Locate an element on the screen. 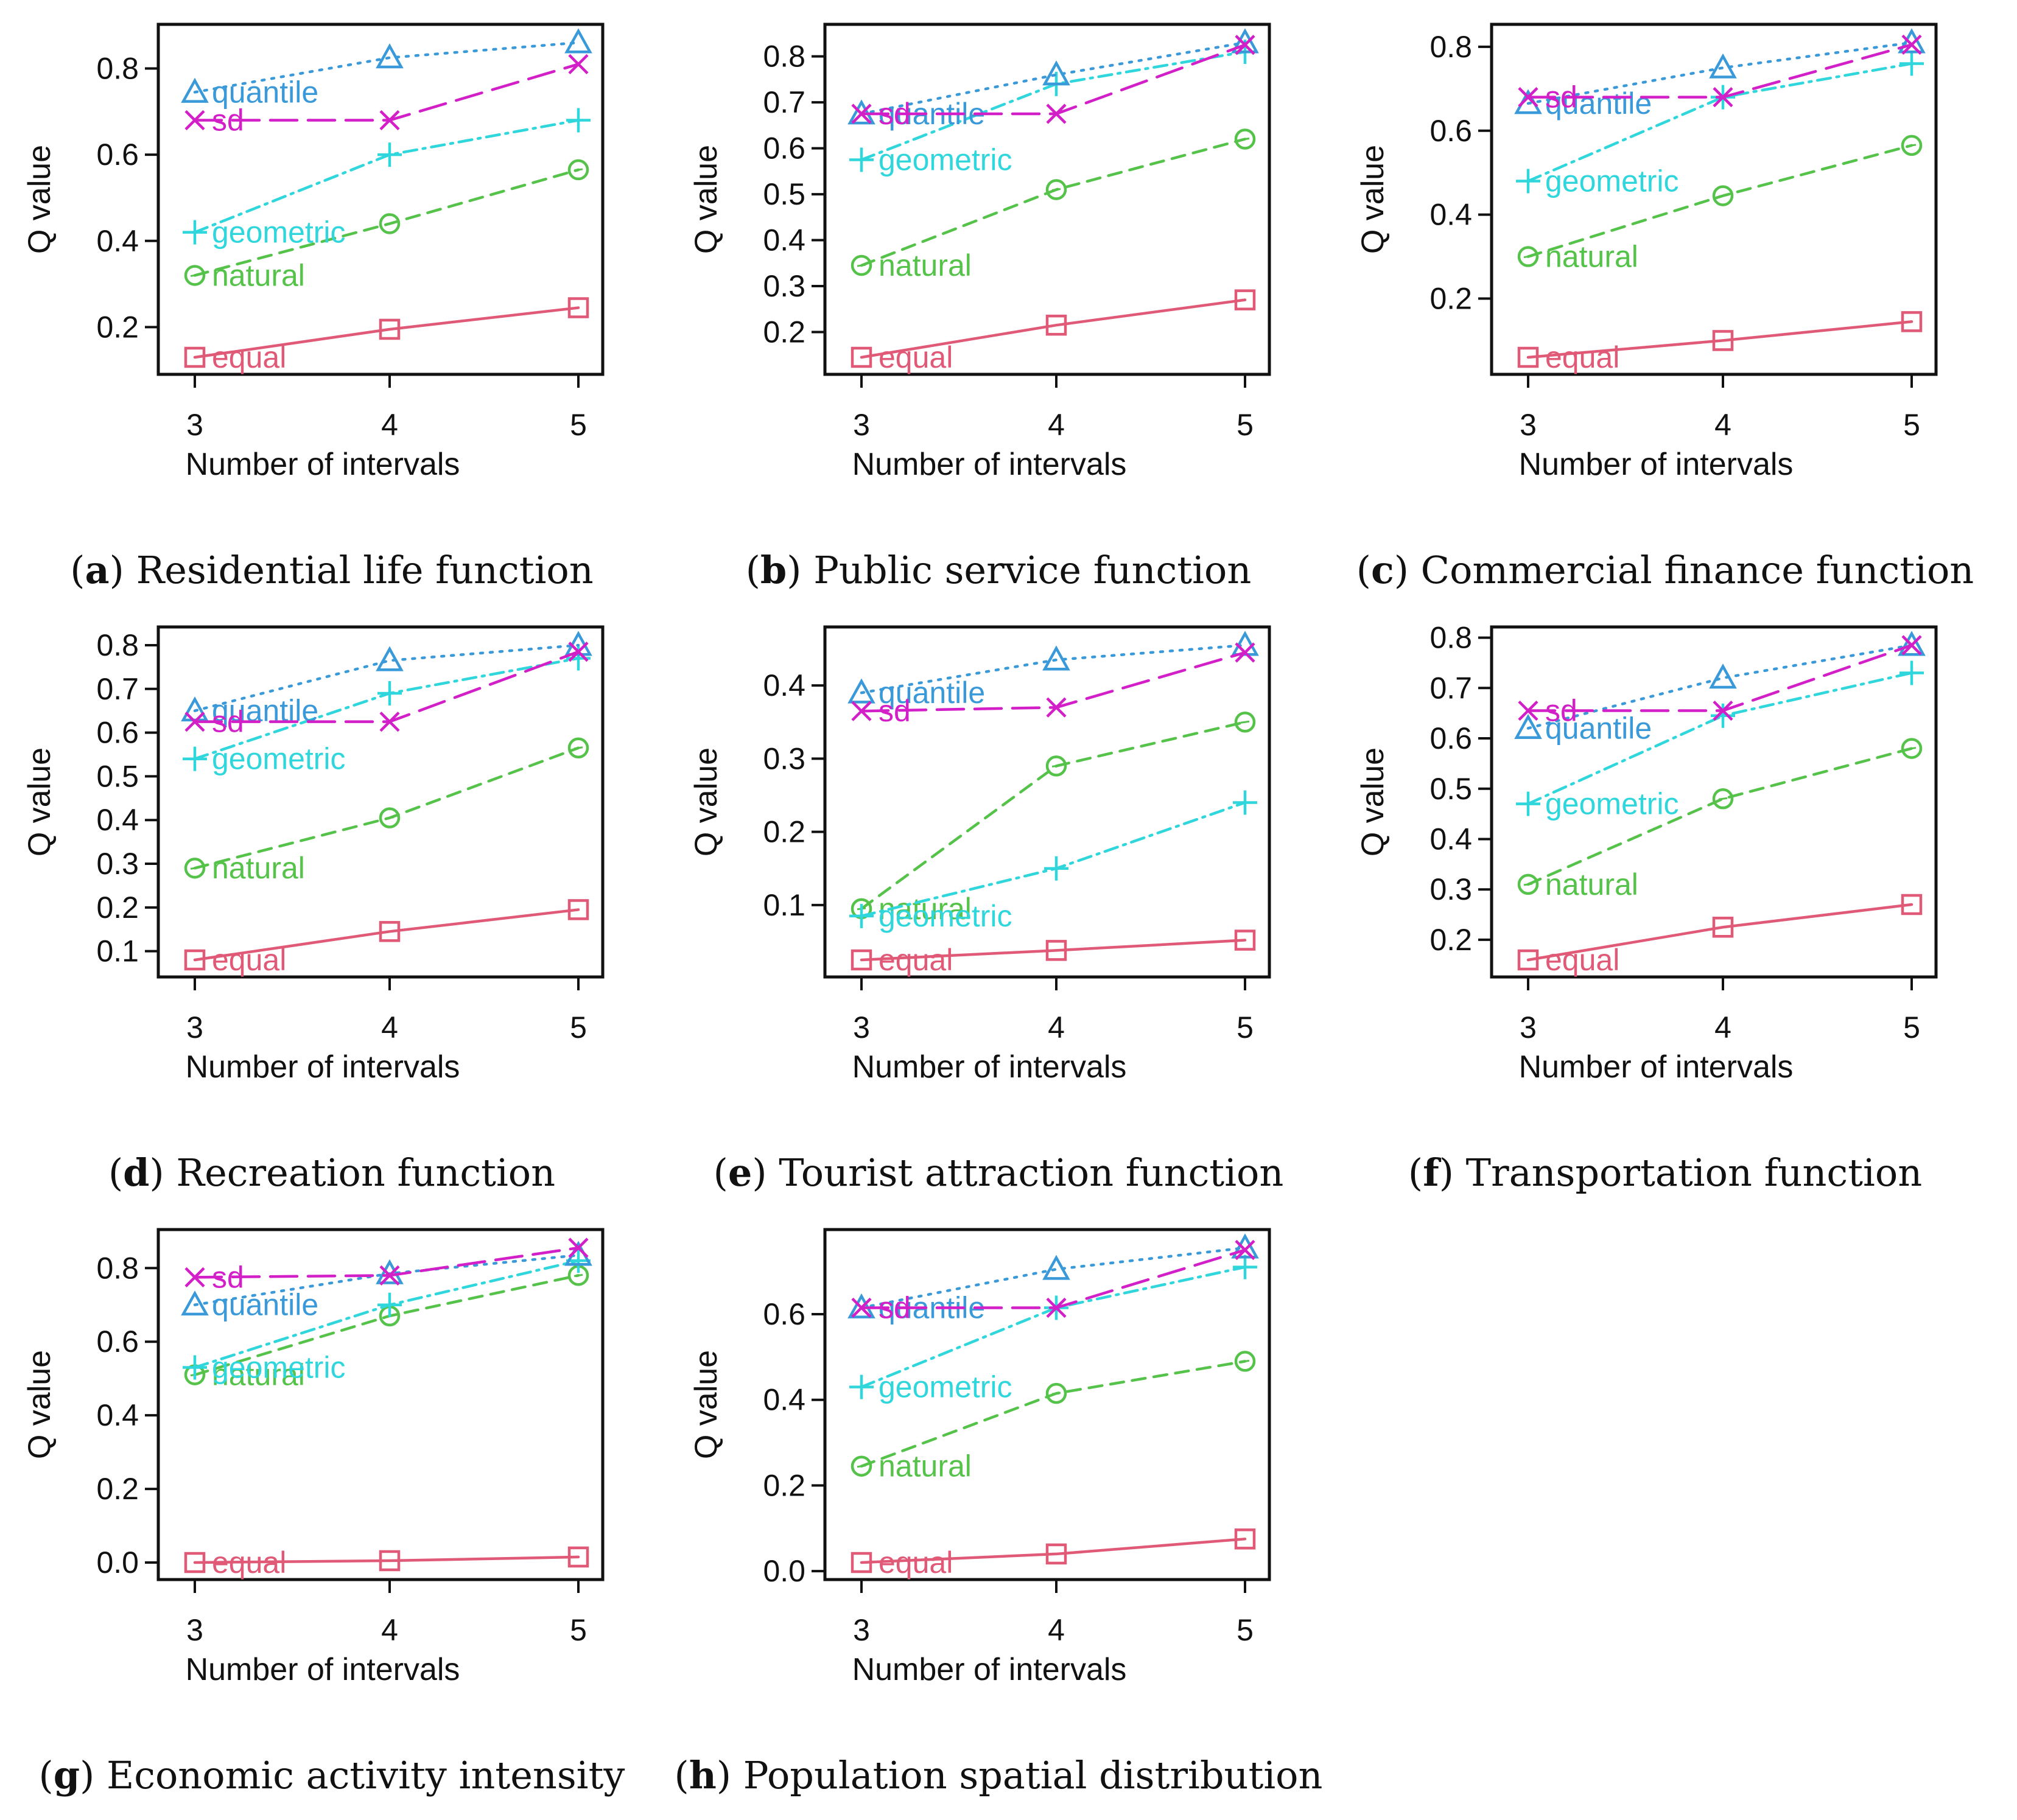 The width and height of the screenshot is (2017, 1820). caption-text: Residential life function is located at coordinates (365, 570).